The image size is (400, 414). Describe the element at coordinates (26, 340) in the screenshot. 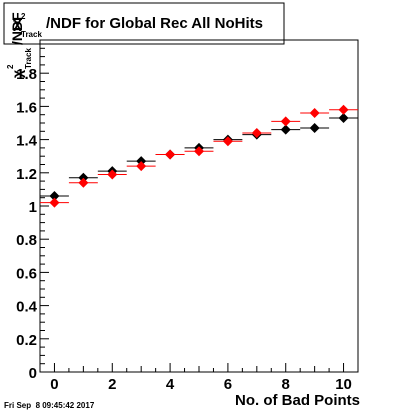

I see `y-tick-label: 0.2` at that location.